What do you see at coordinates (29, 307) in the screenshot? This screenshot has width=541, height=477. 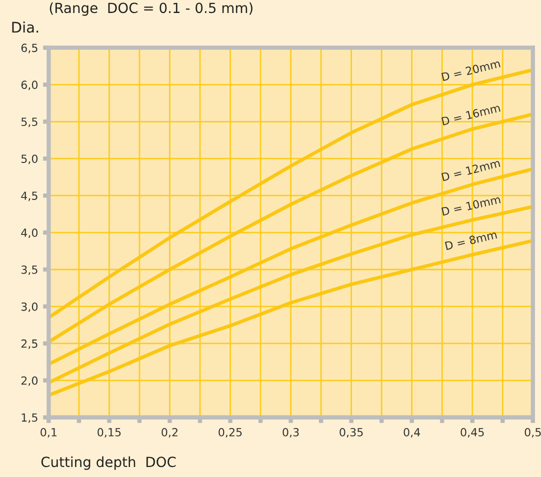 I see `y-tick-label: 3,0` at bounding box center [29, 307].